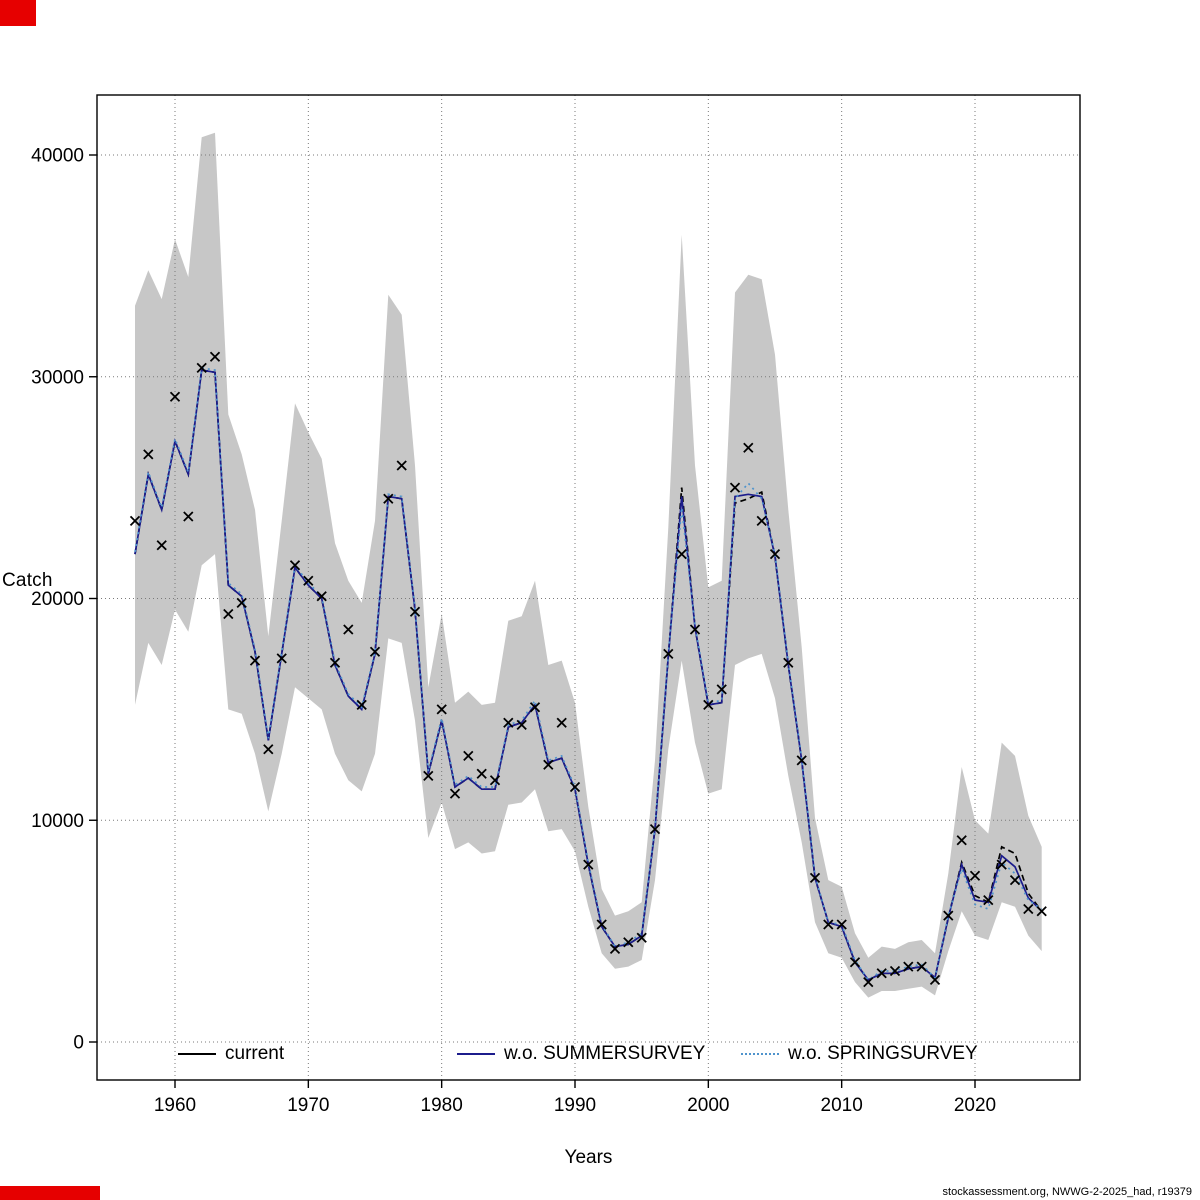 This screenshot has width=1200, height=1200. Describe the element at coordinates (605, 1053) in the screenshot. I see `legend-label-wo-summersurvey: w.o. SUMMERSURVEY` at that location.